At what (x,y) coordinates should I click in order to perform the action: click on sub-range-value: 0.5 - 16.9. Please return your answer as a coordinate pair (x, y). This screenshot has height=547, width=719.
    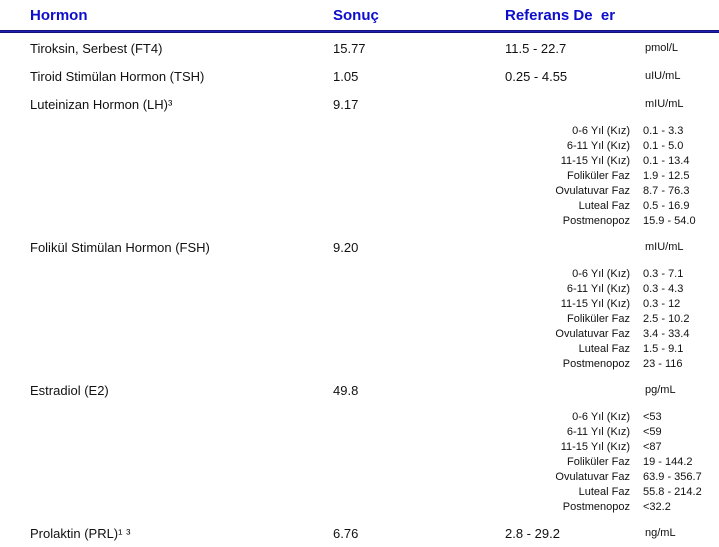
    Looking at the image, I should click on (666, 205).